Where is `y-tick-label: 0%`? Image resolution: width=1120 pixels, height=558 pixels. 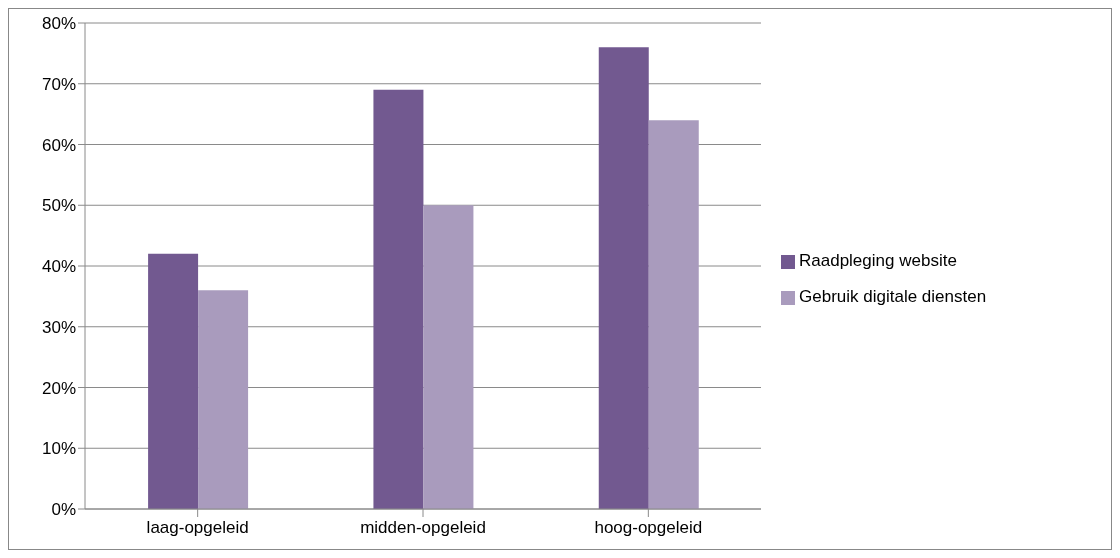
y-tick-label: 0% is located at coordinates (63, 510).